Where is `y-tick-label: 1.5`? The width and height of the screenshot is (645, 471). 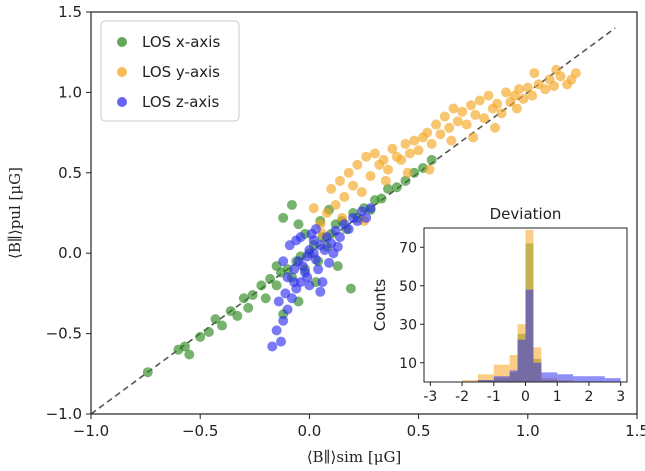 y-tick-label: 1.5 is located at coordinates (70, 12).